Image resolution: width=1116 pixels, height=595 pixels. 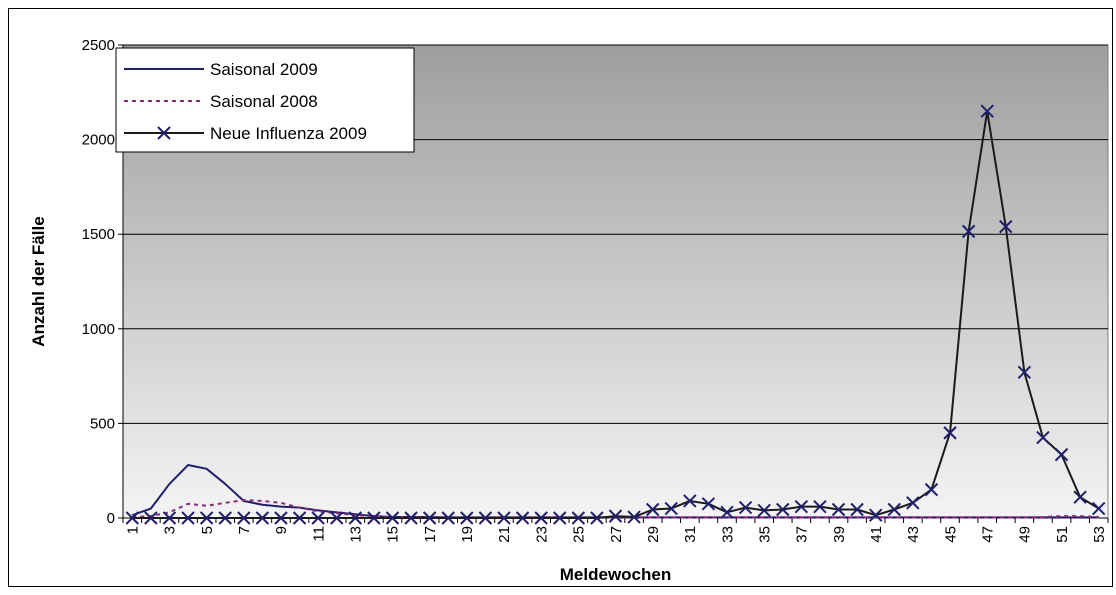 What do you see at coordinates (1025, 534) in the screenshot?
I see `x-tick-label: 49` at bounding box center [1025, 534].